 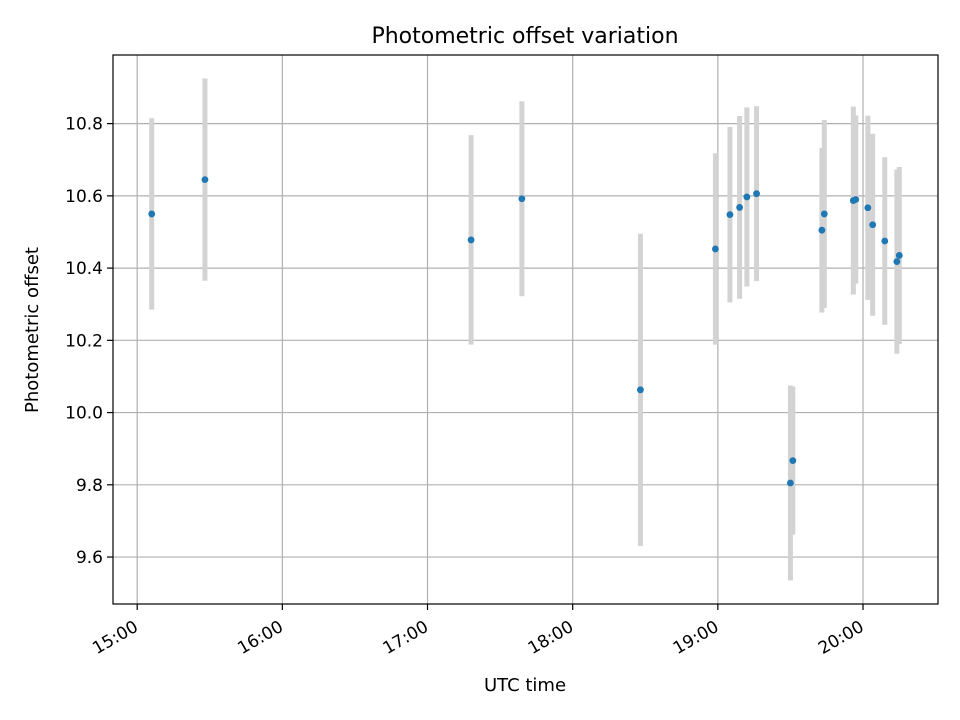 What do you see at coordinates (84, 125) in the screenshot?
I see `y-tick-label: 10.8` at bounding box center [84, 125].